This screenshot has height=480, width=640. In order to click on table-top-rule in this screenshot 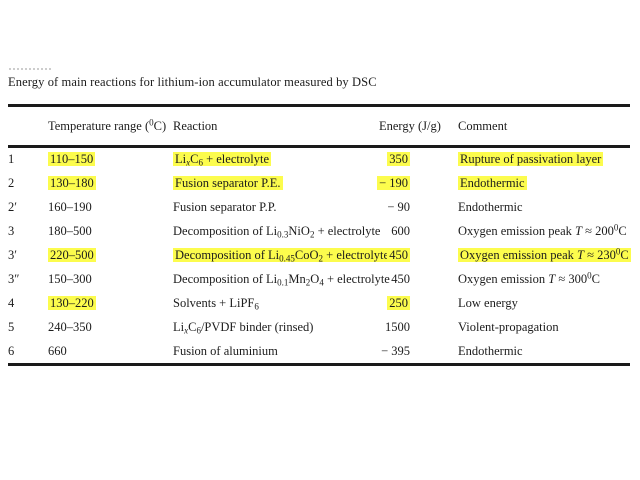, I will do `click(319, 105)`.